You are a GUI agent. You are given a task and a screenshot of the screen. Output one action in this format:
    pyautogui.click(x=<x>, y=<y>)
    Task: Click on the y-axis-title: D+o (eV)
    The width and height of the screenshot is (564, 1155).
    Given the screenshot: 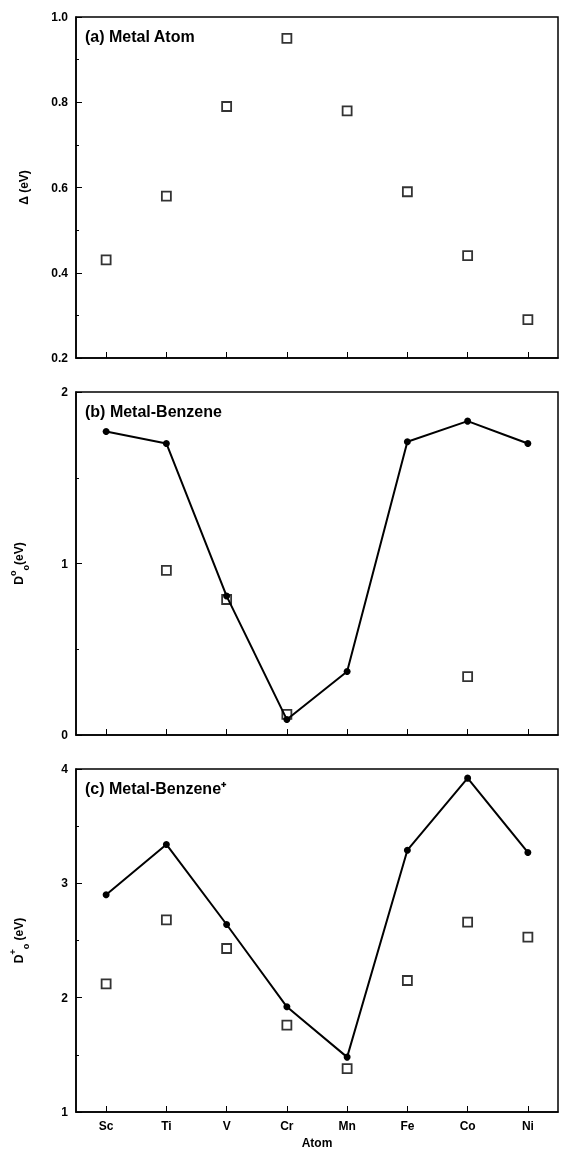 What is the action you would take?
    pyautogui.click(x=19, y=940)
    